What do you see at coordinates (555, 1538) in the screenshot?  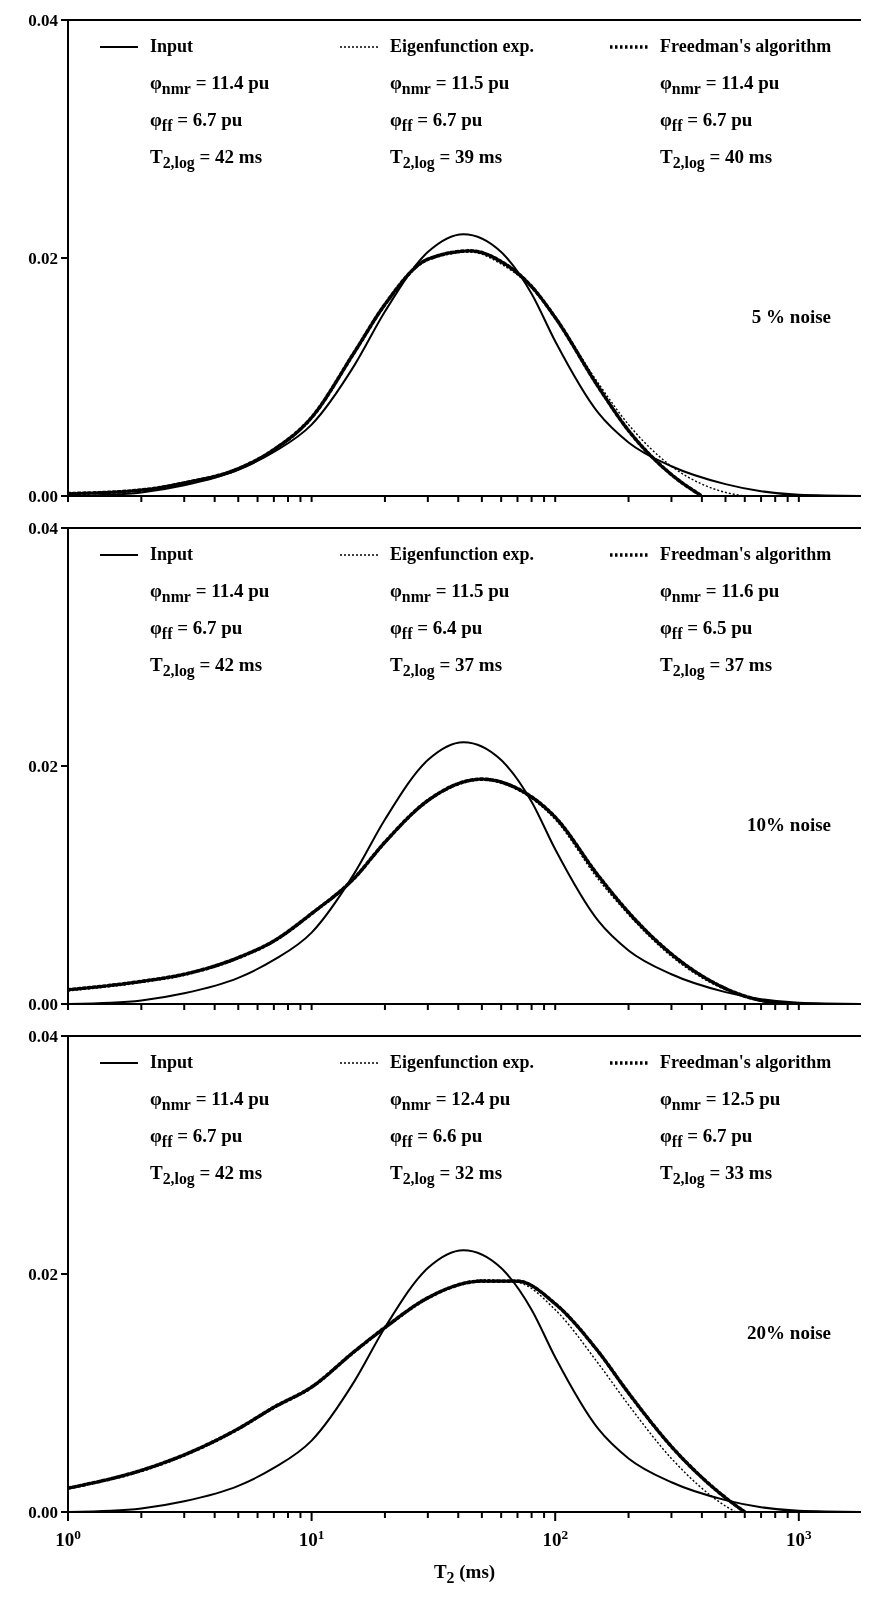 I see `x-tick-label: 10$^{2}$` at bounding box center [555, 1538].